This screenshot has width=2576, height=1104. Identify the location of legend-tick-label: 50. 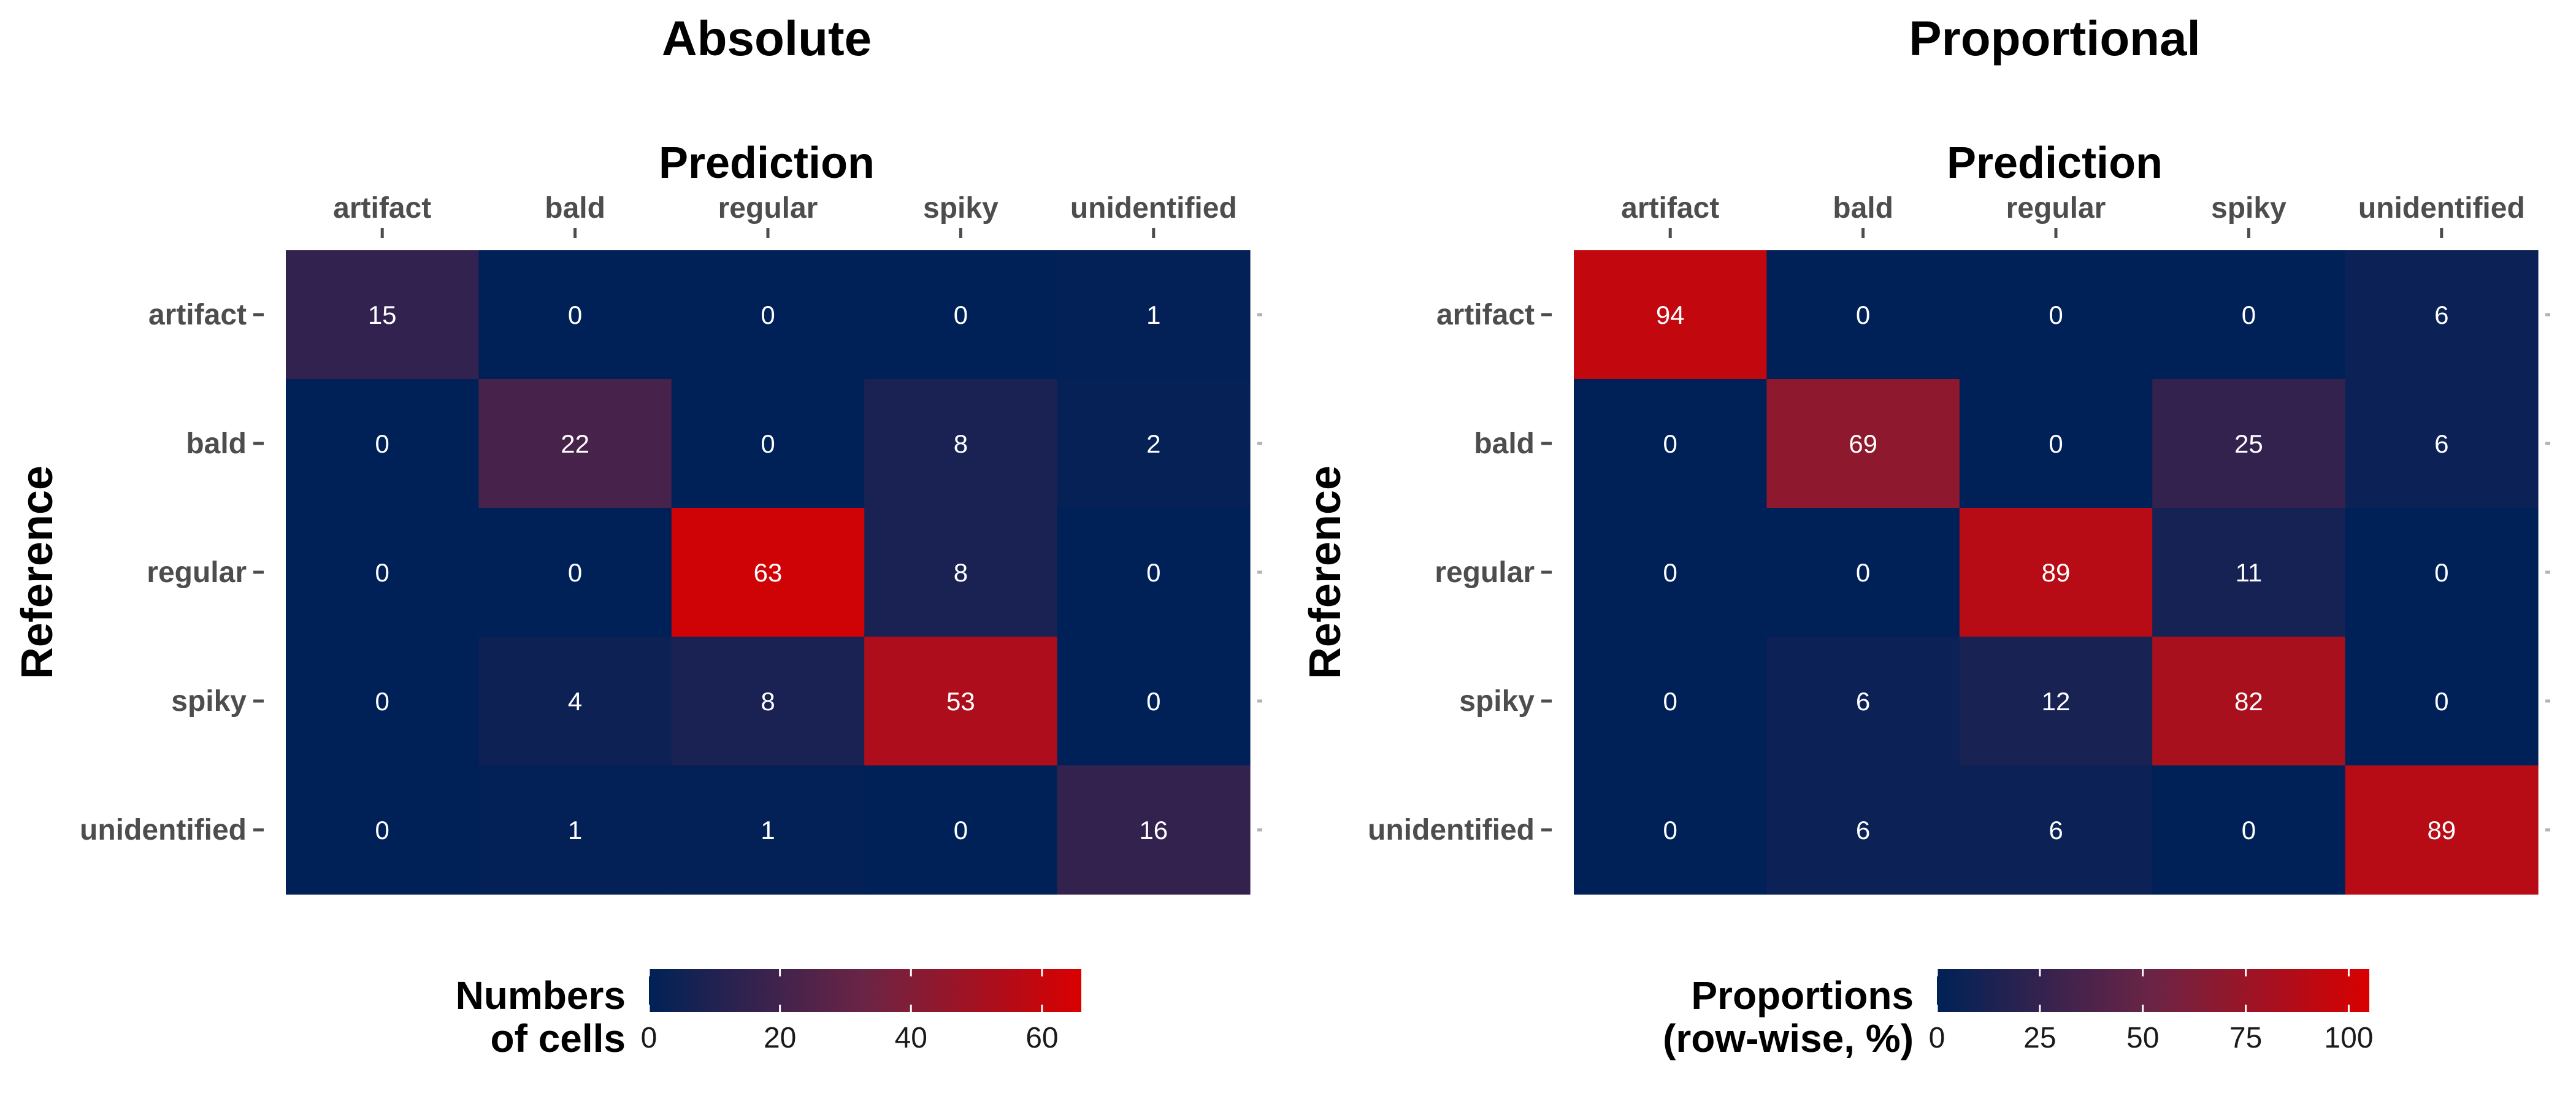
(2142, 1038).